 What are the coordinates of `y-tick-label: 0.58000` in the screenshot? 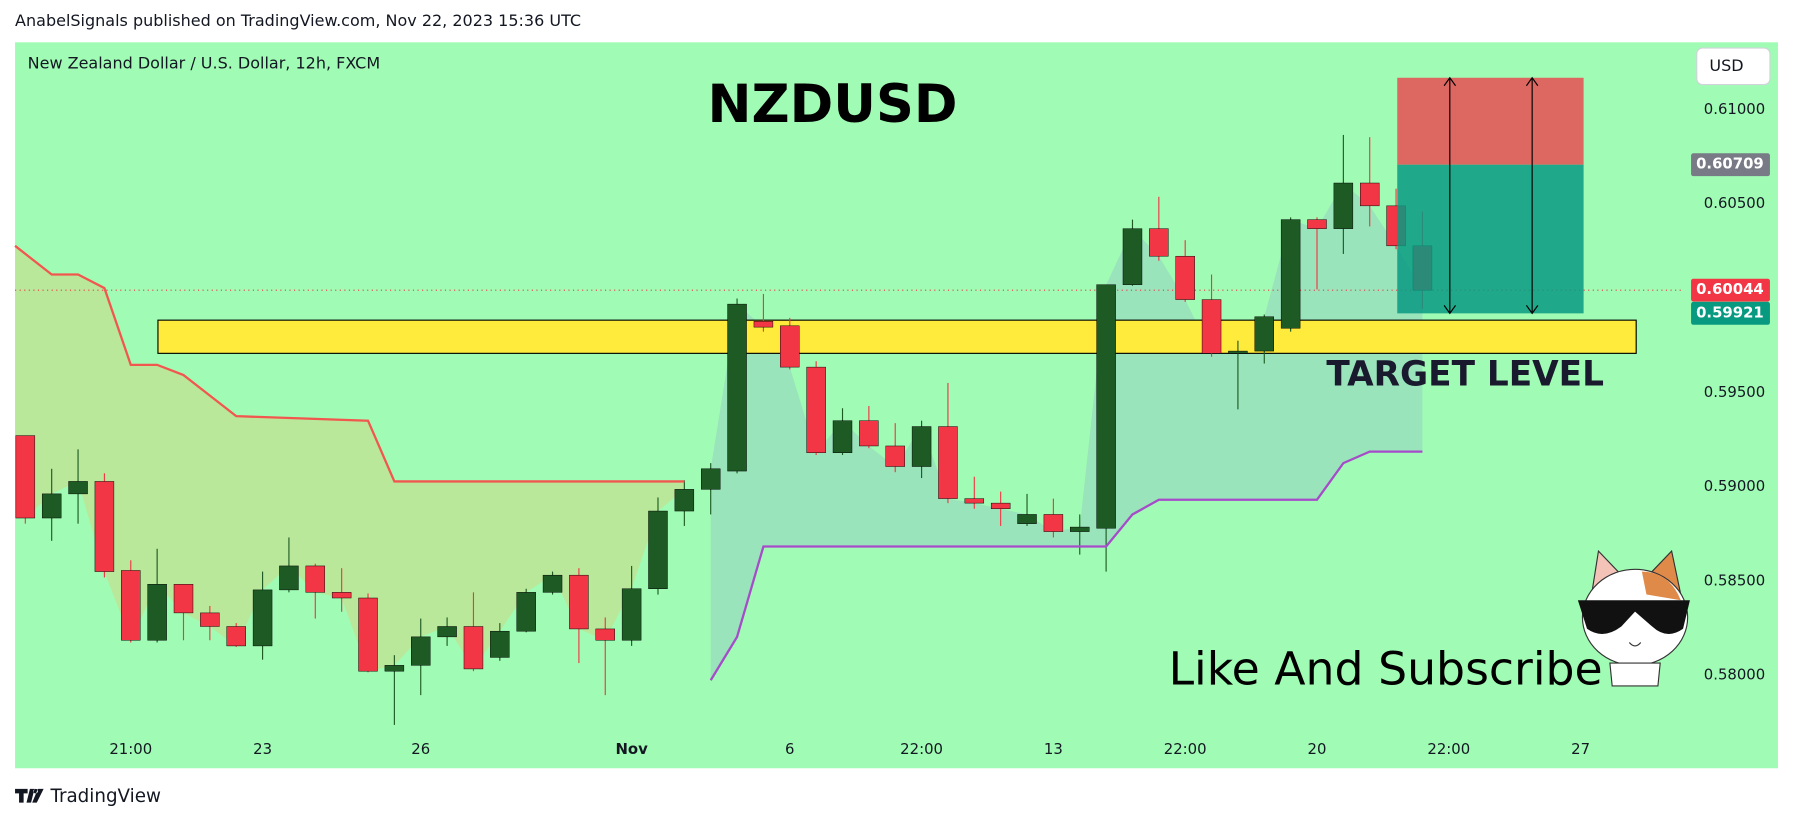 It's located at (1734, 675).